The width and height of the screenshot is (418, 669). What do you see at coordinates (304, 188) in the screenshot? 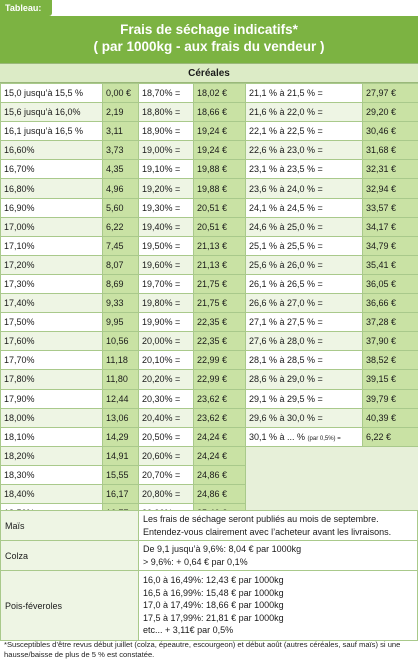
I see `humidity-range-cell: 23,6 % à 24,0 % =` at bounding box center [304, 188].